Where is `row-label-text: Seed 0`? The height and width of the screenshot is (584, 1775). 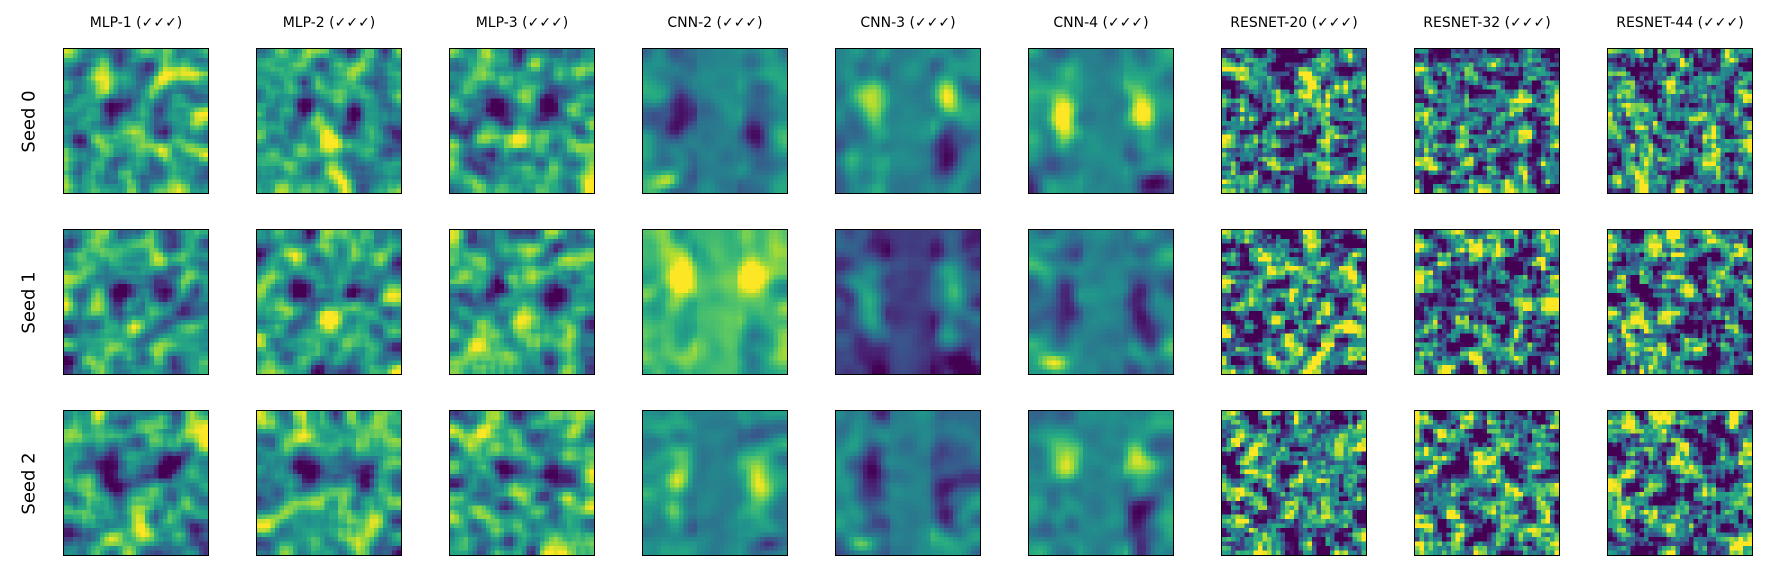
row-label-text: Seed 0 is located at coordinates (29, 121).